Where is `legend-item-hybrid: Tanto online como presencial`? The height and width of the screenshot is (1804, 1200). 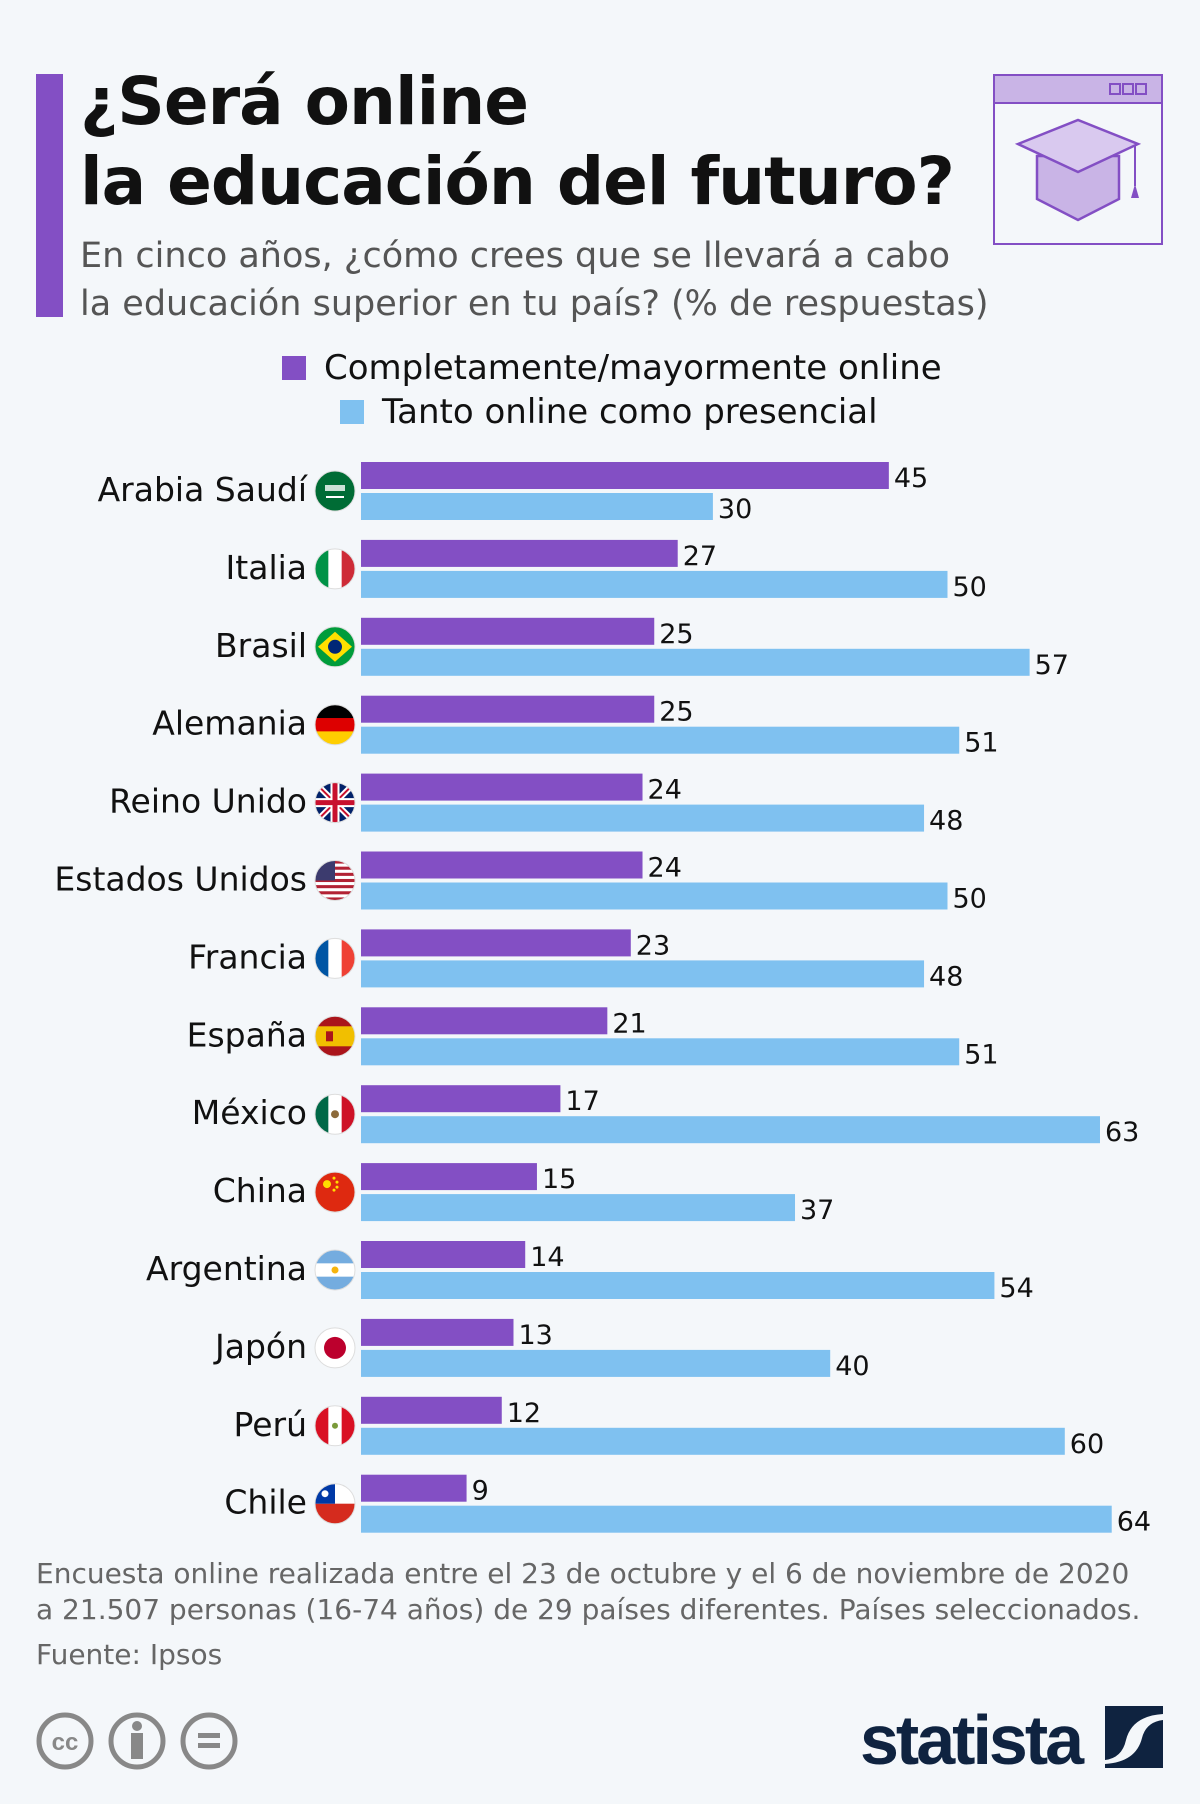 legend-item-hybrid: Tanto online como presencial is located at coordinates (609, 412).